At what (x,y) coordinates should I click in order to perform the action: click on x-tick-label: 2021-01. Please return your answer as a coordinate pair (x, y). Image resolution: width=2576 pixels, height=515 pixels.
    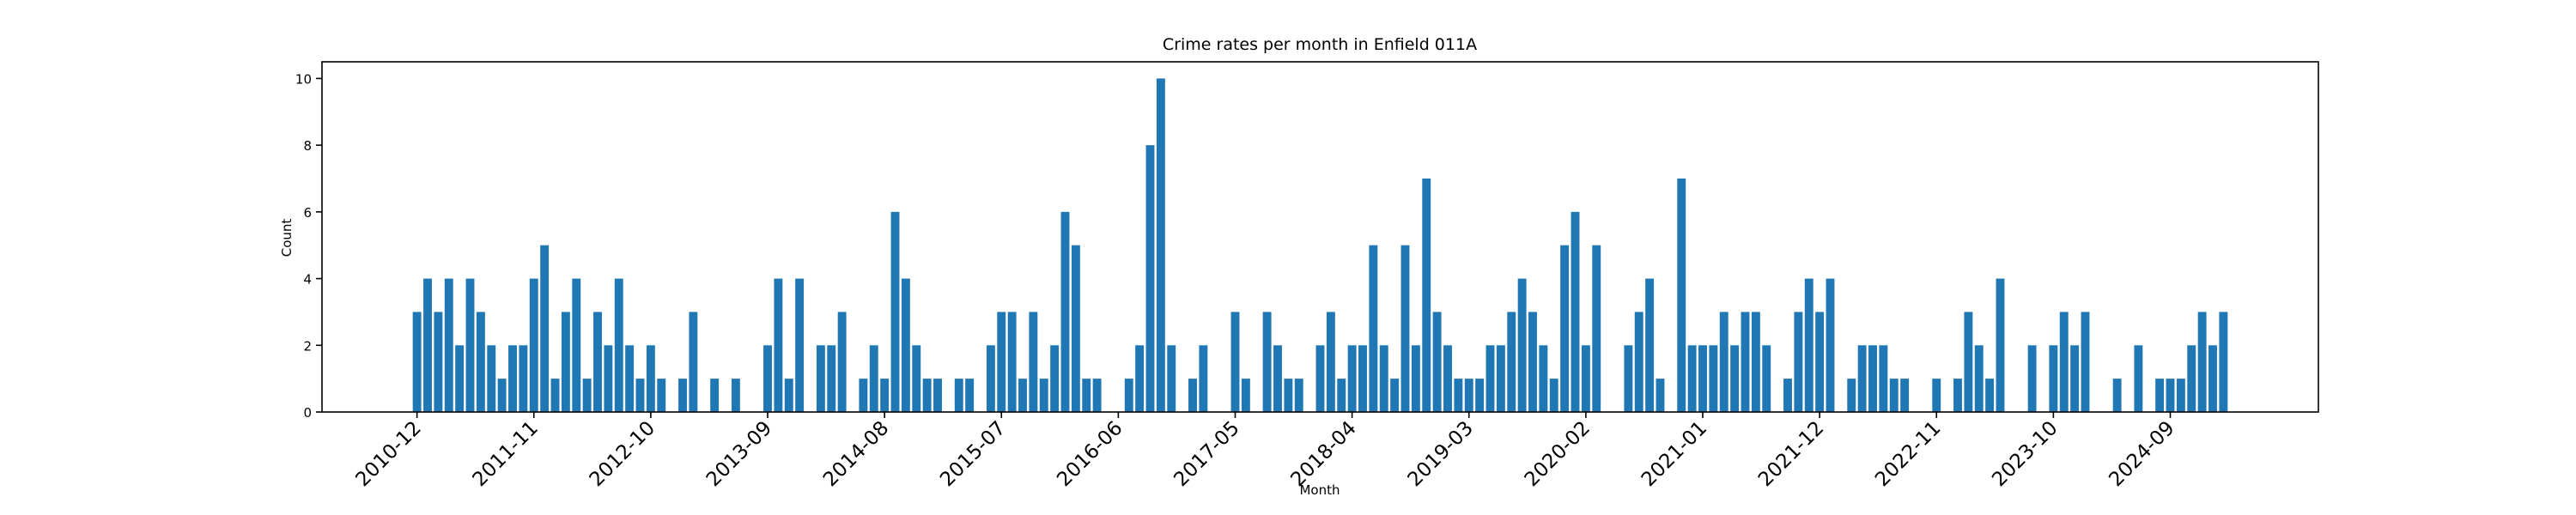
    Looking at the image, I should click on (1674, 454).